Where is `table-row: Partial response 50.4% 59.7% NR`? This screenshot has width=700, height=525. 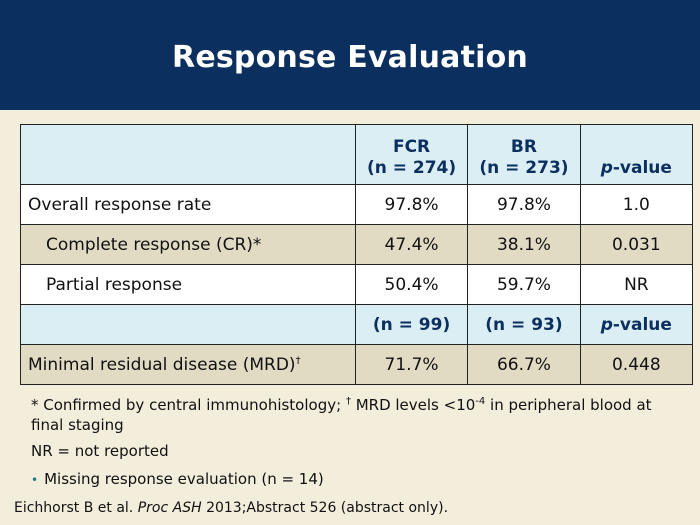 table-row: Partial response 50.4% 59.7% NR is located at coordinates (357, 284).